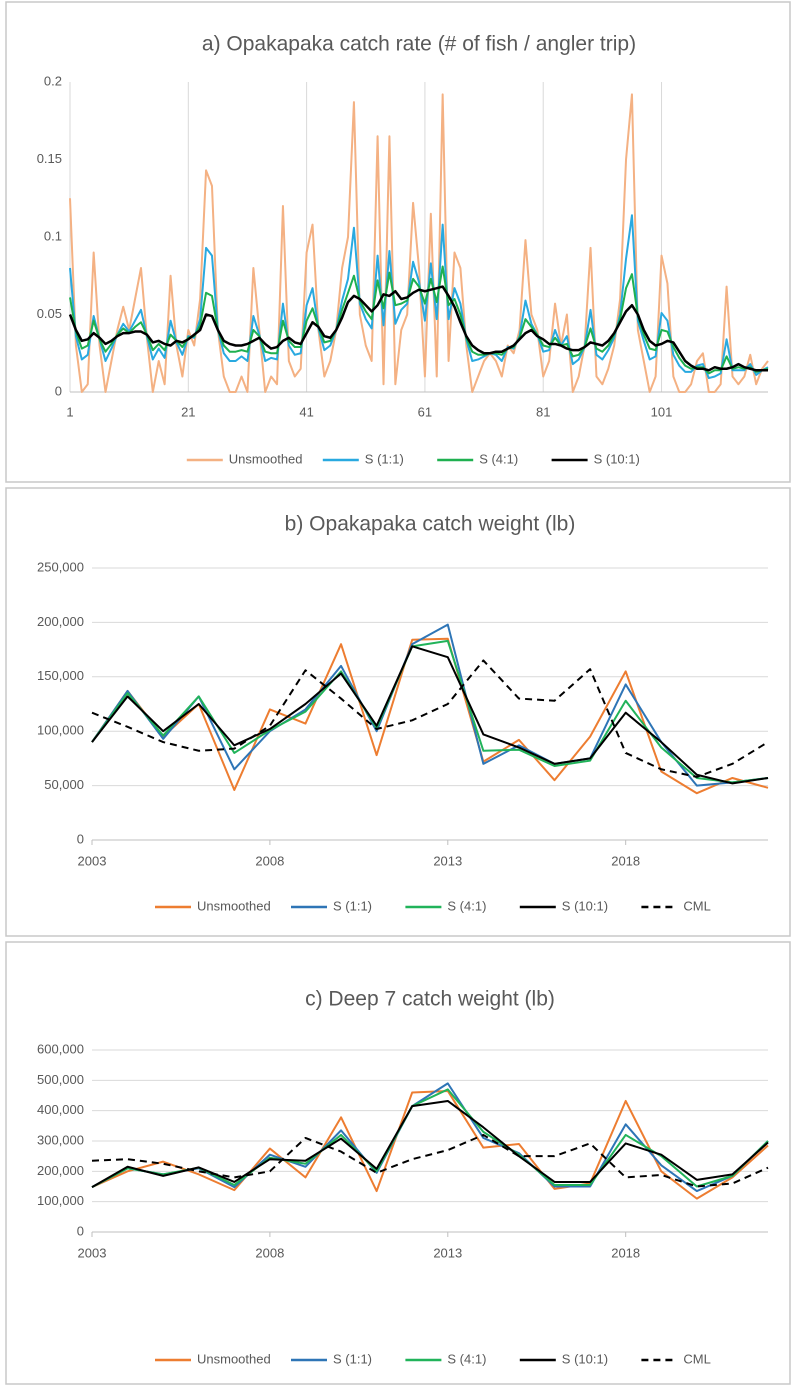 Image resolution: width=796 pixels, height=1386 pixels. Describe the element at coordinates (60, 1079) in the screenshot. I see `y-tick-label: 500,000` at that location.